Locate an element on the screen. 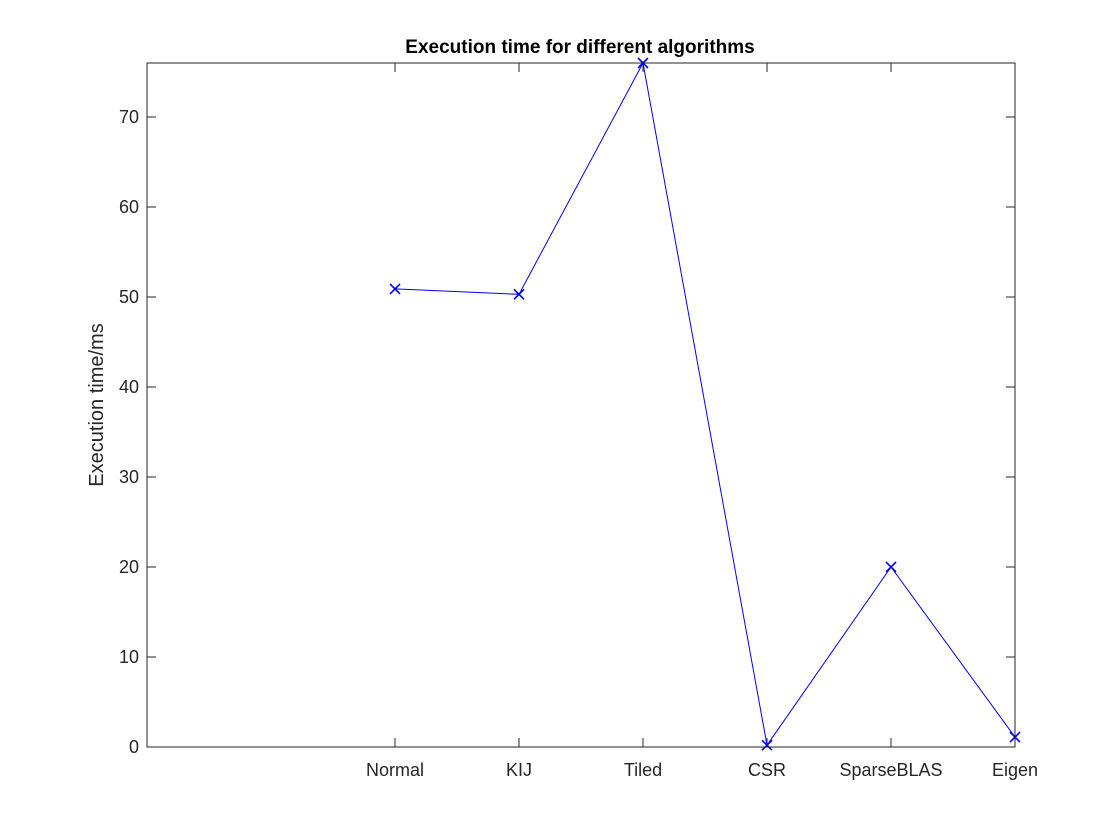 This screenshot has height=840, width=1120. y-tick-label: 70 is located at coordinates (129, 117).